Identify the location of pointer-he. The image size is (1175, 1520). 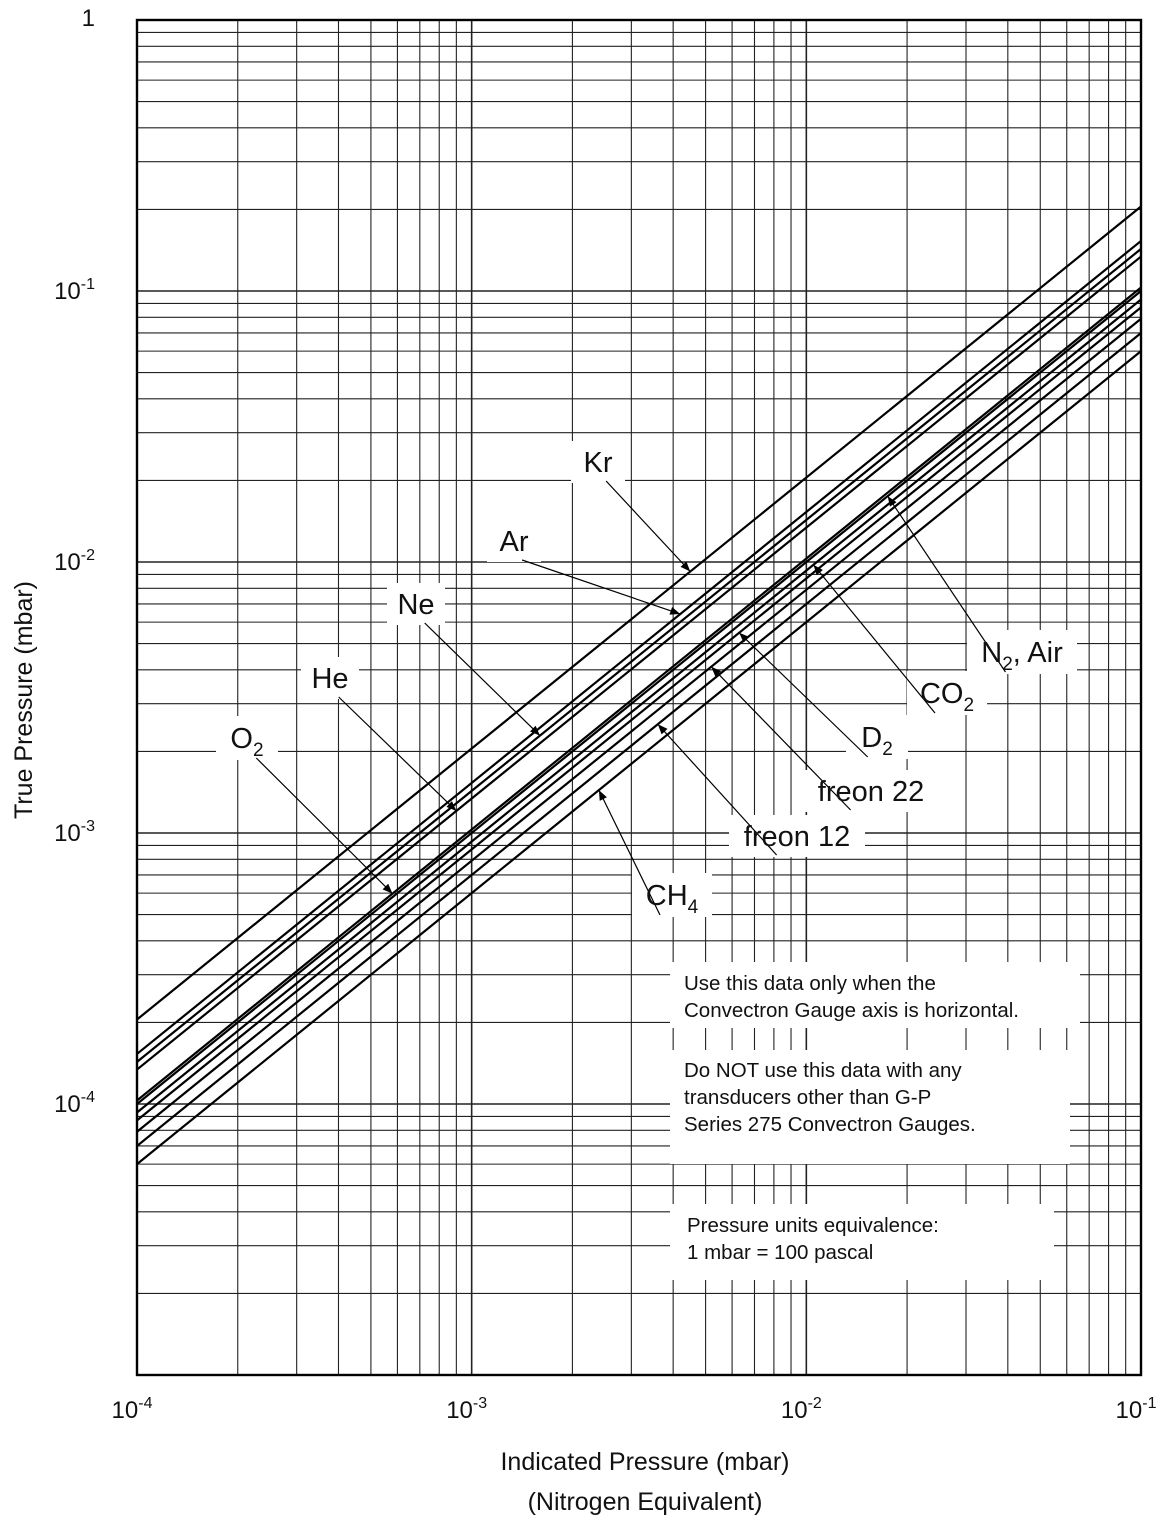
(397, 754).